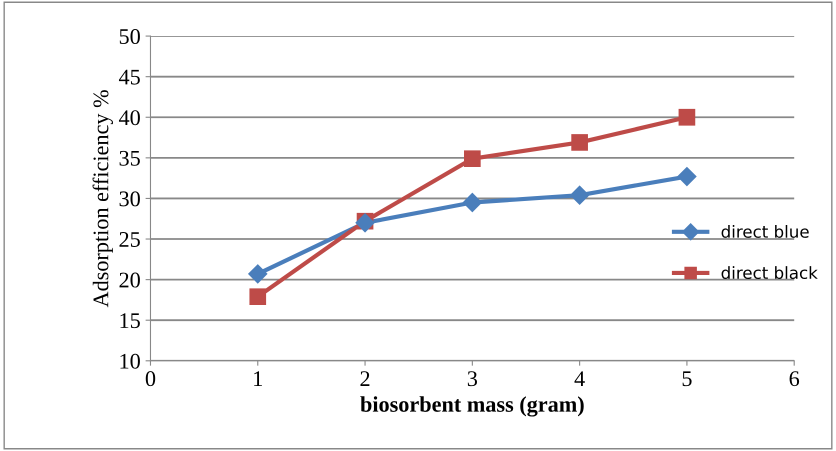  What do you see at coordinates (129, 118) in the screenshot?
I see `y-tick-label: 40` at bounding box center [129, 118].